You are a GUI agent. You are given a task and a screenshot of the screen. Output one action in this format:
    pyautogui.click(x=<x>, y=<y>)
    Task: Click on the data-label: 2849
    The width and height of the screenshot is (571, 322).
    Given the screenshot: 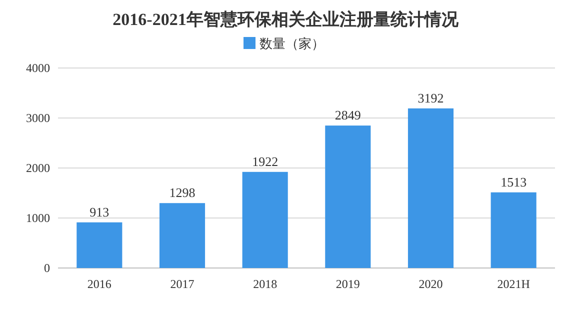 What is the action you would take?
    pyautogui.click(x=347, y=115)
    